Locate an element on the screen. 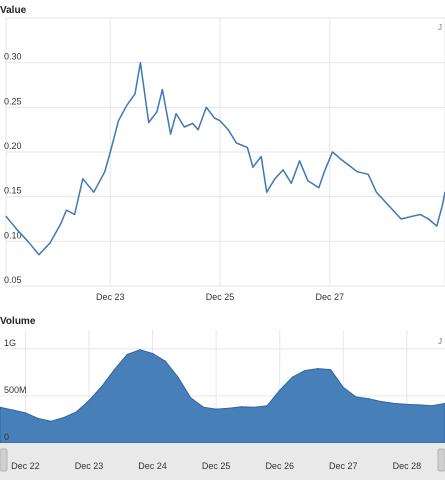  value-corner-label: J is located at coordinates (440, 27).